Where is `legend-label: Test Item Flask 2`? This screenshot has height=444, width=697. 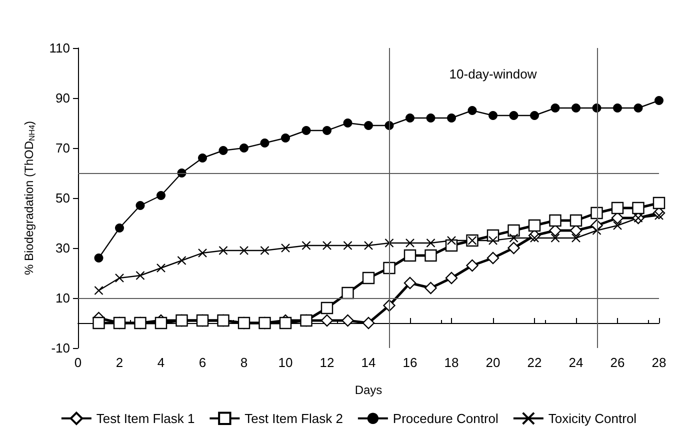
legend-label: Test Item Flask 2 is located at coordinates (293, 418).